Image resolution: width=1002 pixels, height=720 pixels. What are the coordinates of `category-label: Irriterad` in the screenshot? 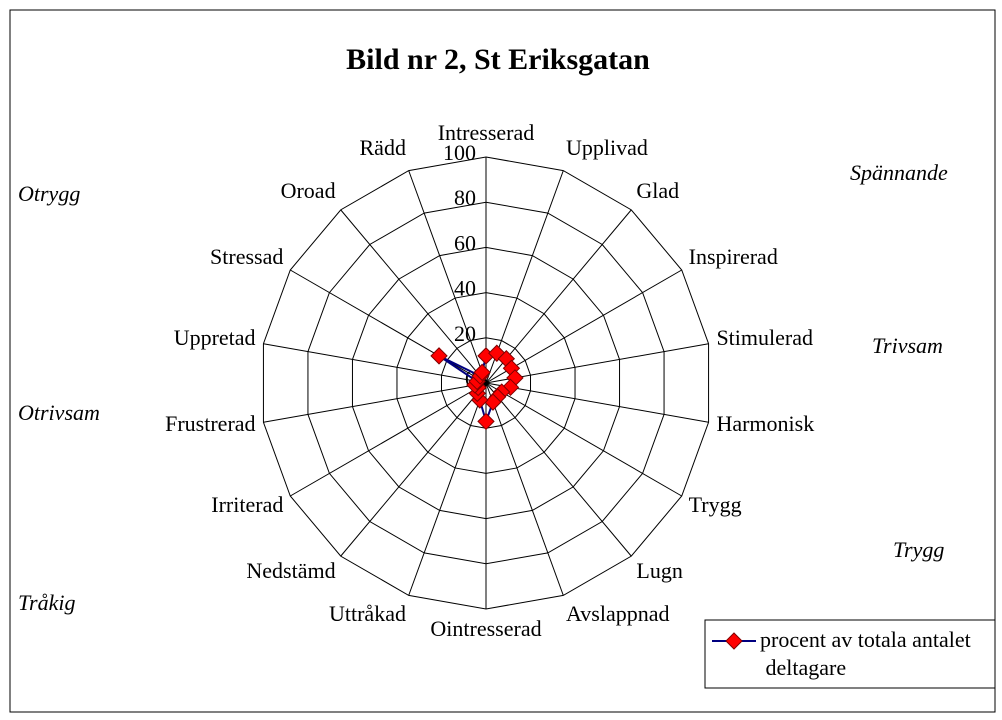 It's located at (247, 504).